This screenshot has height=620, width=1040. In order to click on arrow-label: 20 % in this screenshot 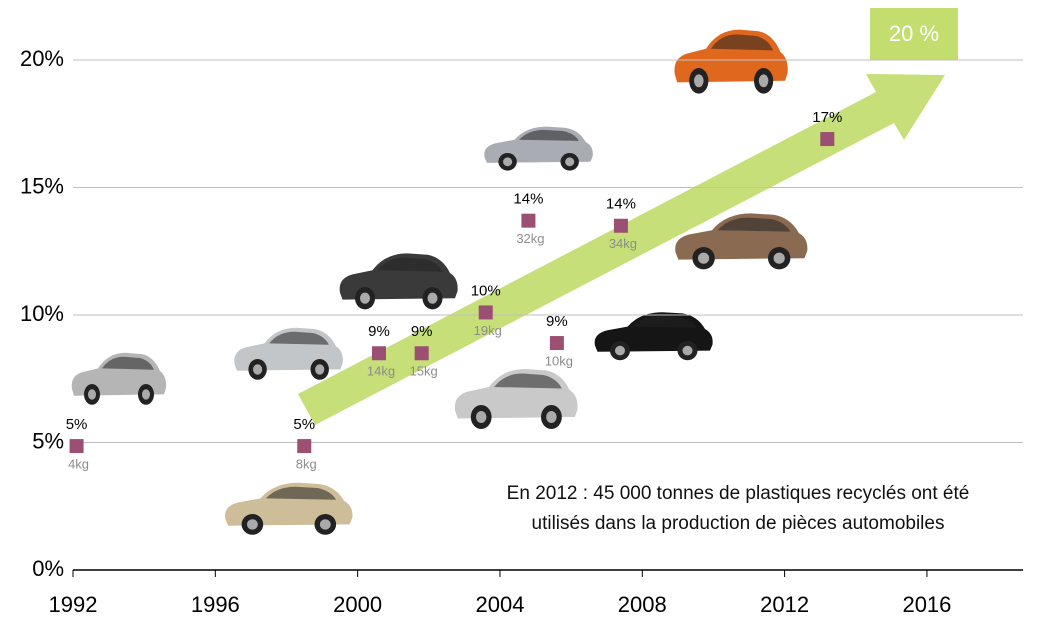, I will do `click(914, 33)`.